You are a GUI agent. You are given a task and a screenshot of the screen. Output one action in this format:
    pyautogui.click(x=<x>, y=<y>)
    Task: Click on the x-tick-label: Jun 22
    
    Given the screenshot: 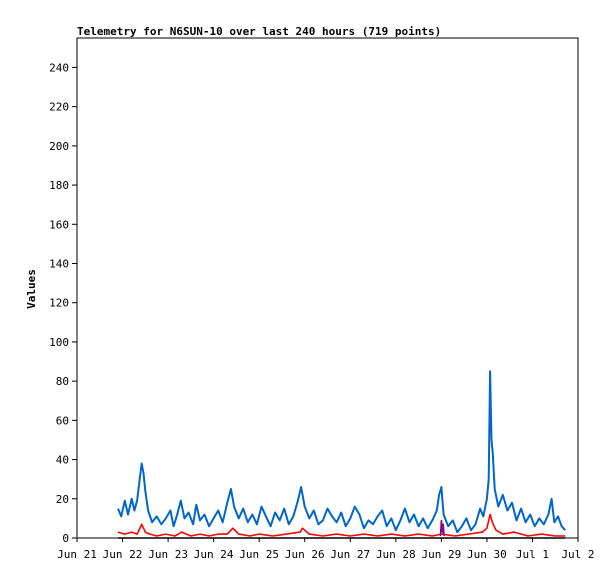 What is the action you would take?
    pyautogui.click(x=123, y=554)
    